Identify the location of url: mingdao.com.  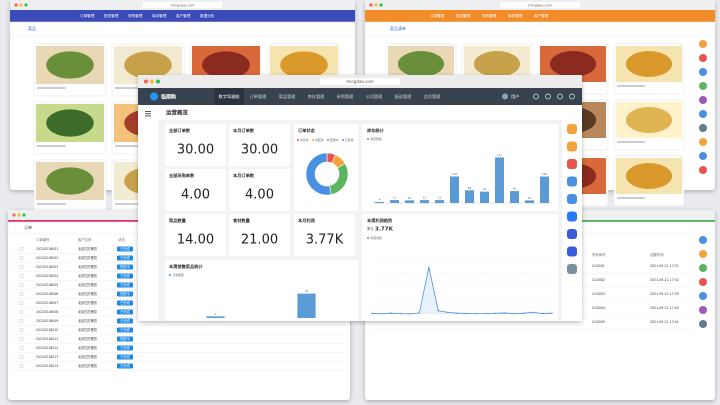
(359, 81).